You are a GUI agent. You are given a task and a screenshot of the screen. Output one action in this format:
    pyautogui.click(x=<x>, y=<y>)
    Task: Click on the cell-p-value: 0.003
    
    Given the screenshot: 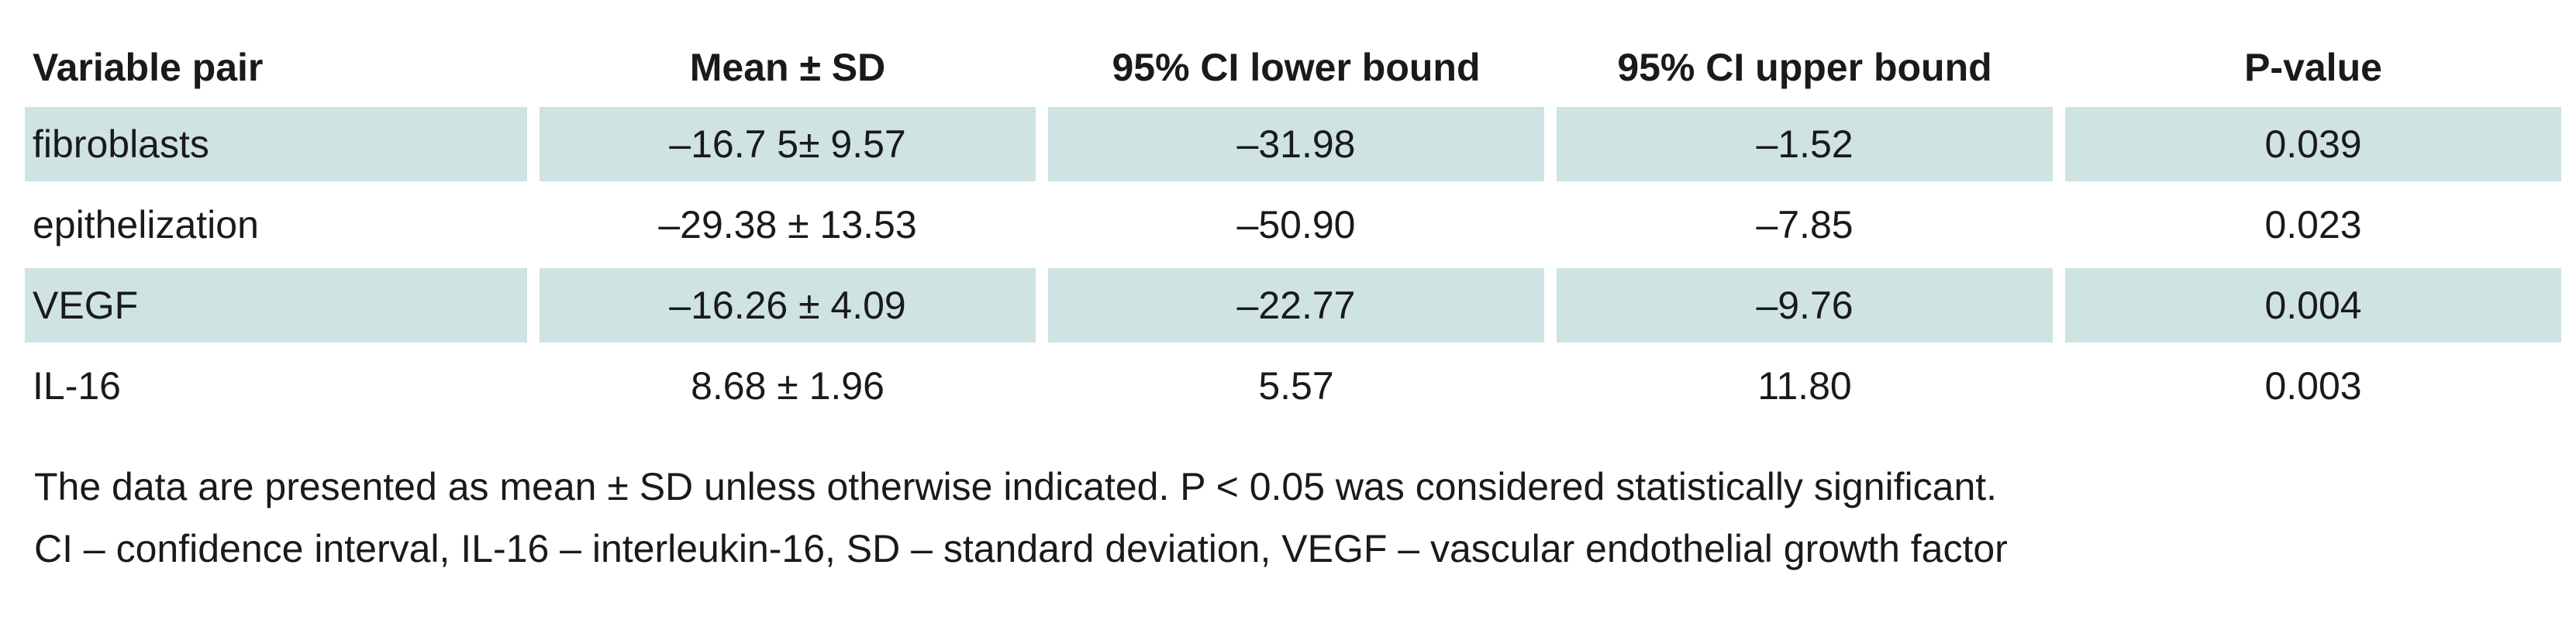 What is the action you would take?
    pyautogui.click(x=2313, y=386)
    